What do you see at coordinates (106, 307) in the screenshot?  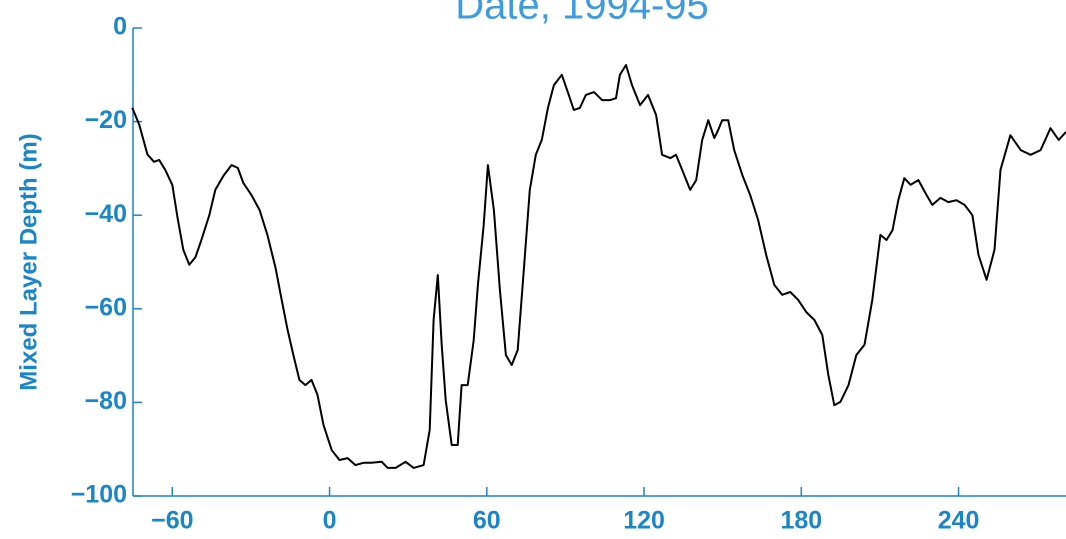 I see `y-tick-label: −60` at bounding box center [106, 307].